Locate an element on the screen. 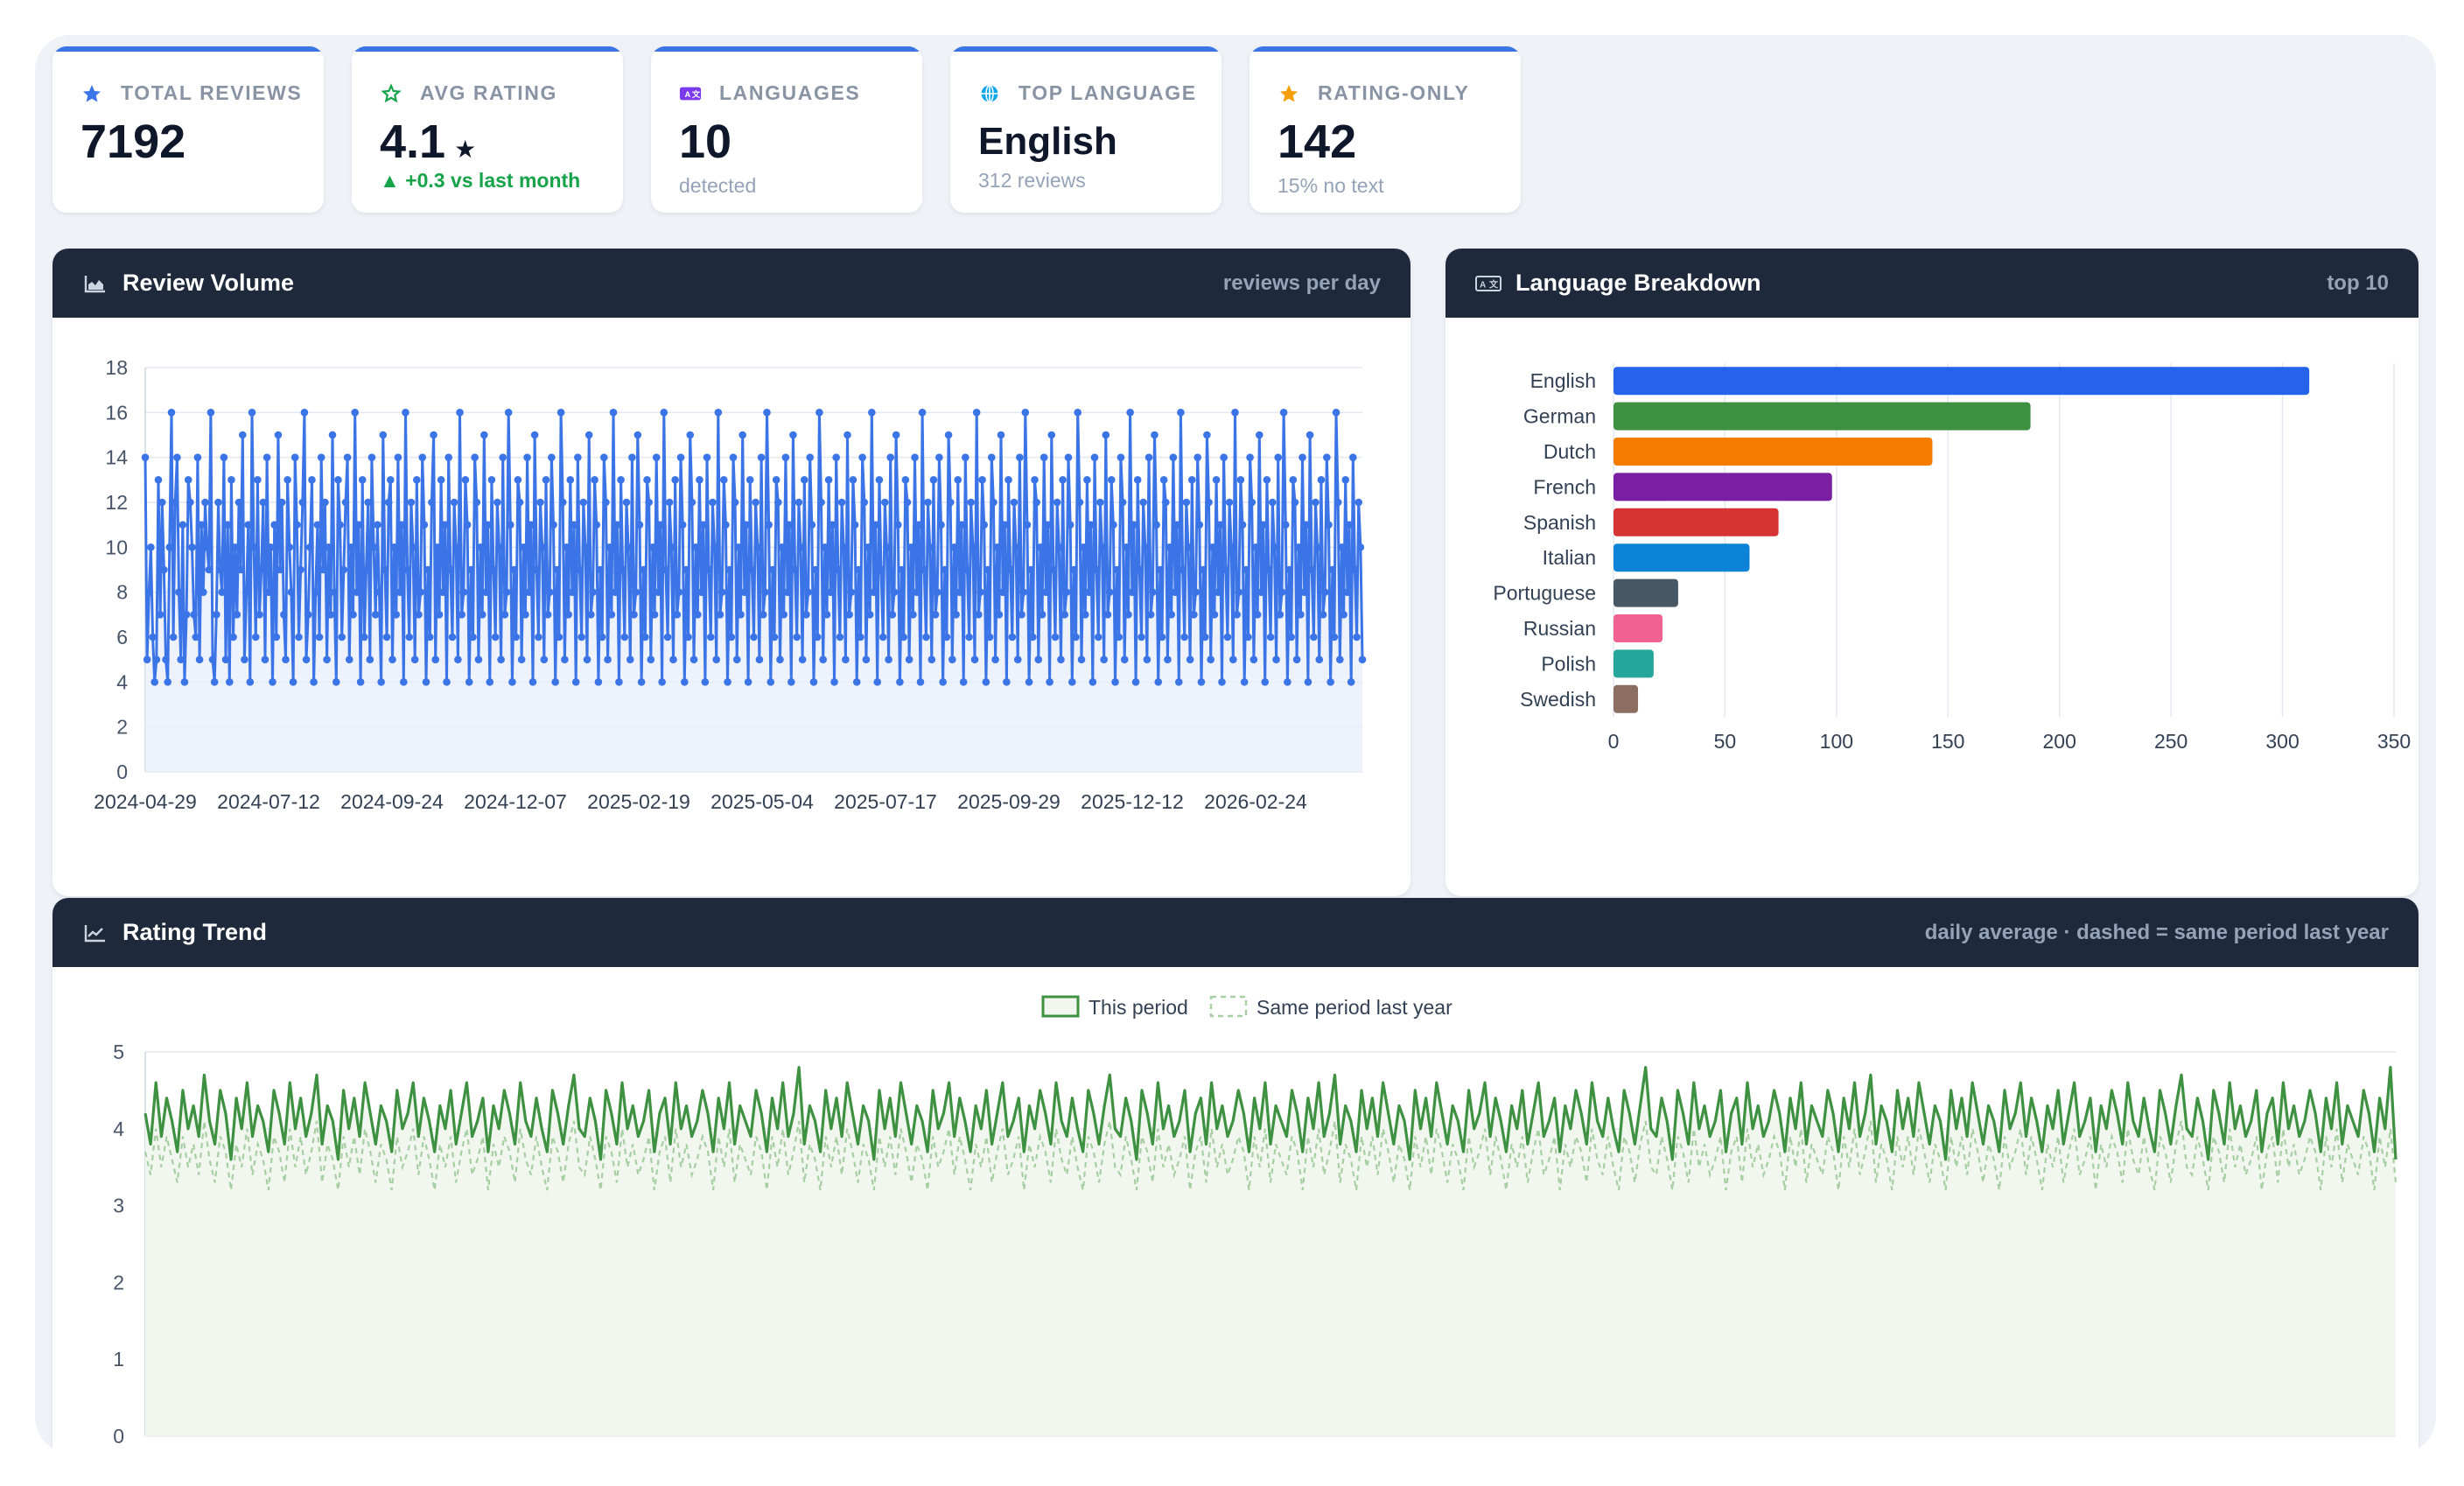 The width and height of the screenshot is (2464, 1486). kpi-sub: detected is located at coordinates (718, 185).